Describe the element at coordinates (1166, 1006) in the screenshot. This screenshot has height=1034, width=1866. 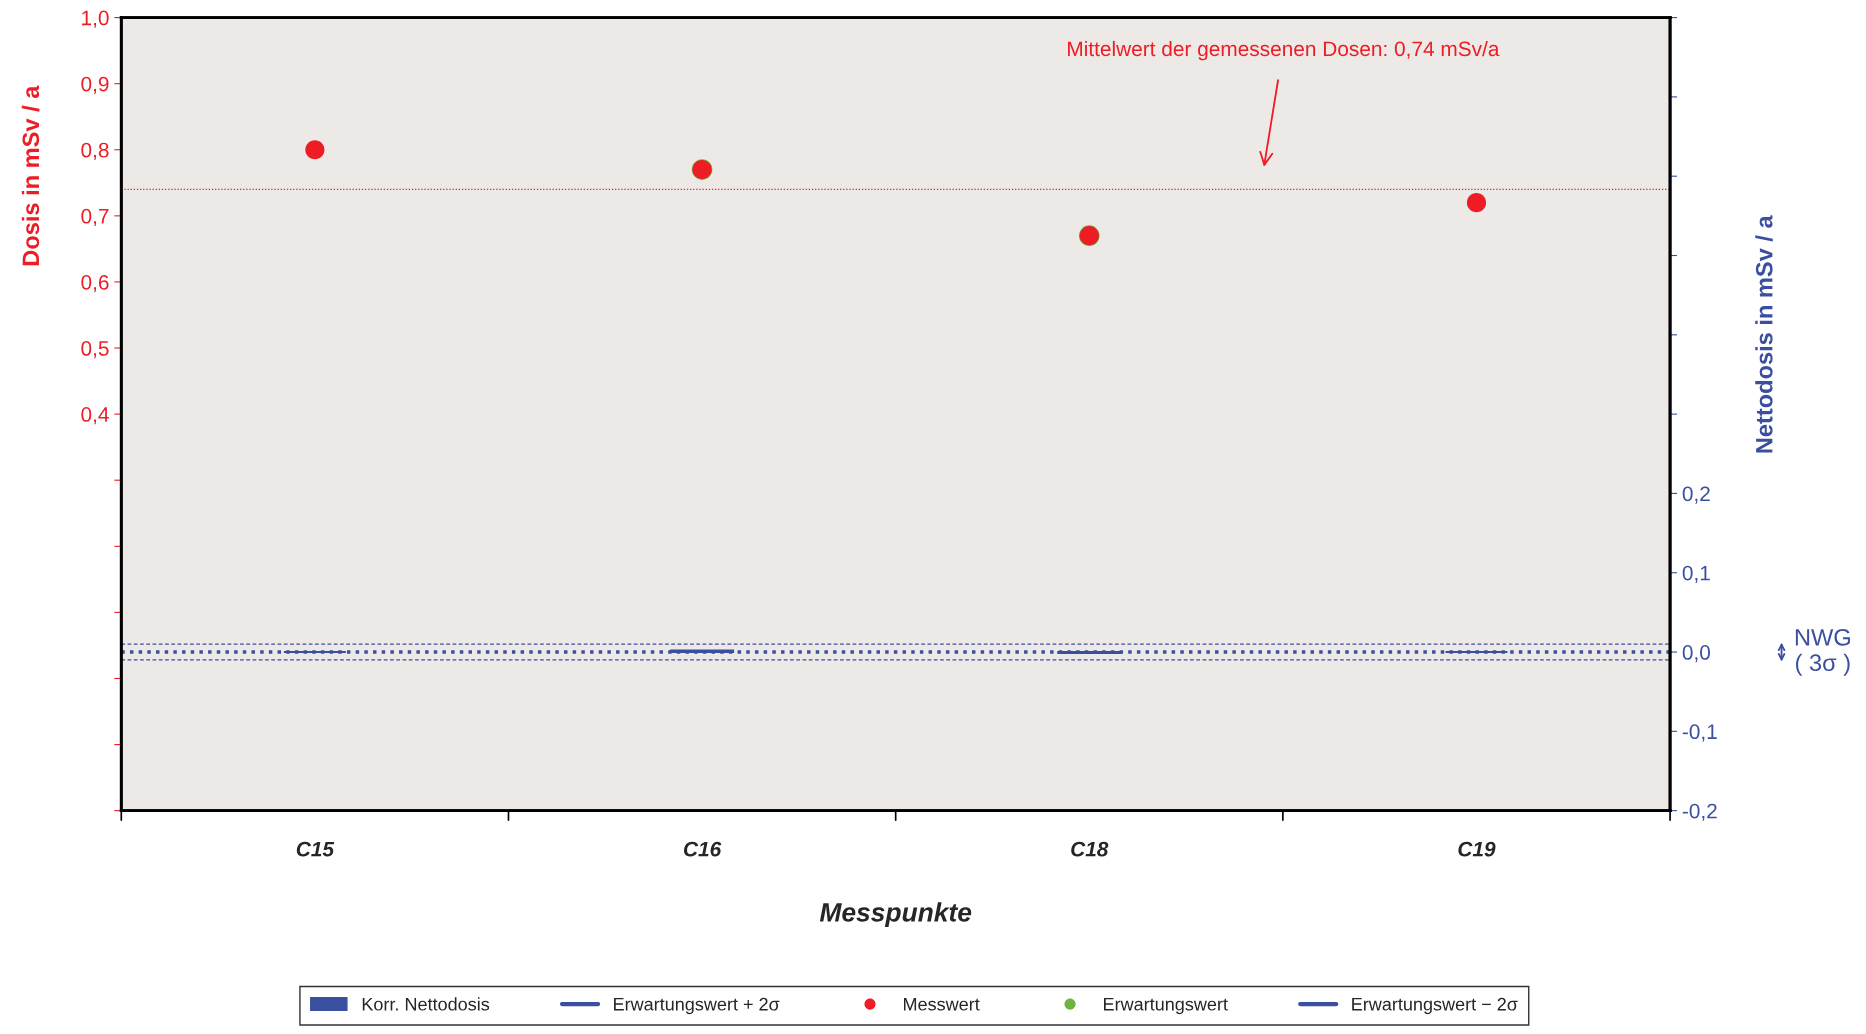
I see `legend-label: Erwartungswert` at that location.